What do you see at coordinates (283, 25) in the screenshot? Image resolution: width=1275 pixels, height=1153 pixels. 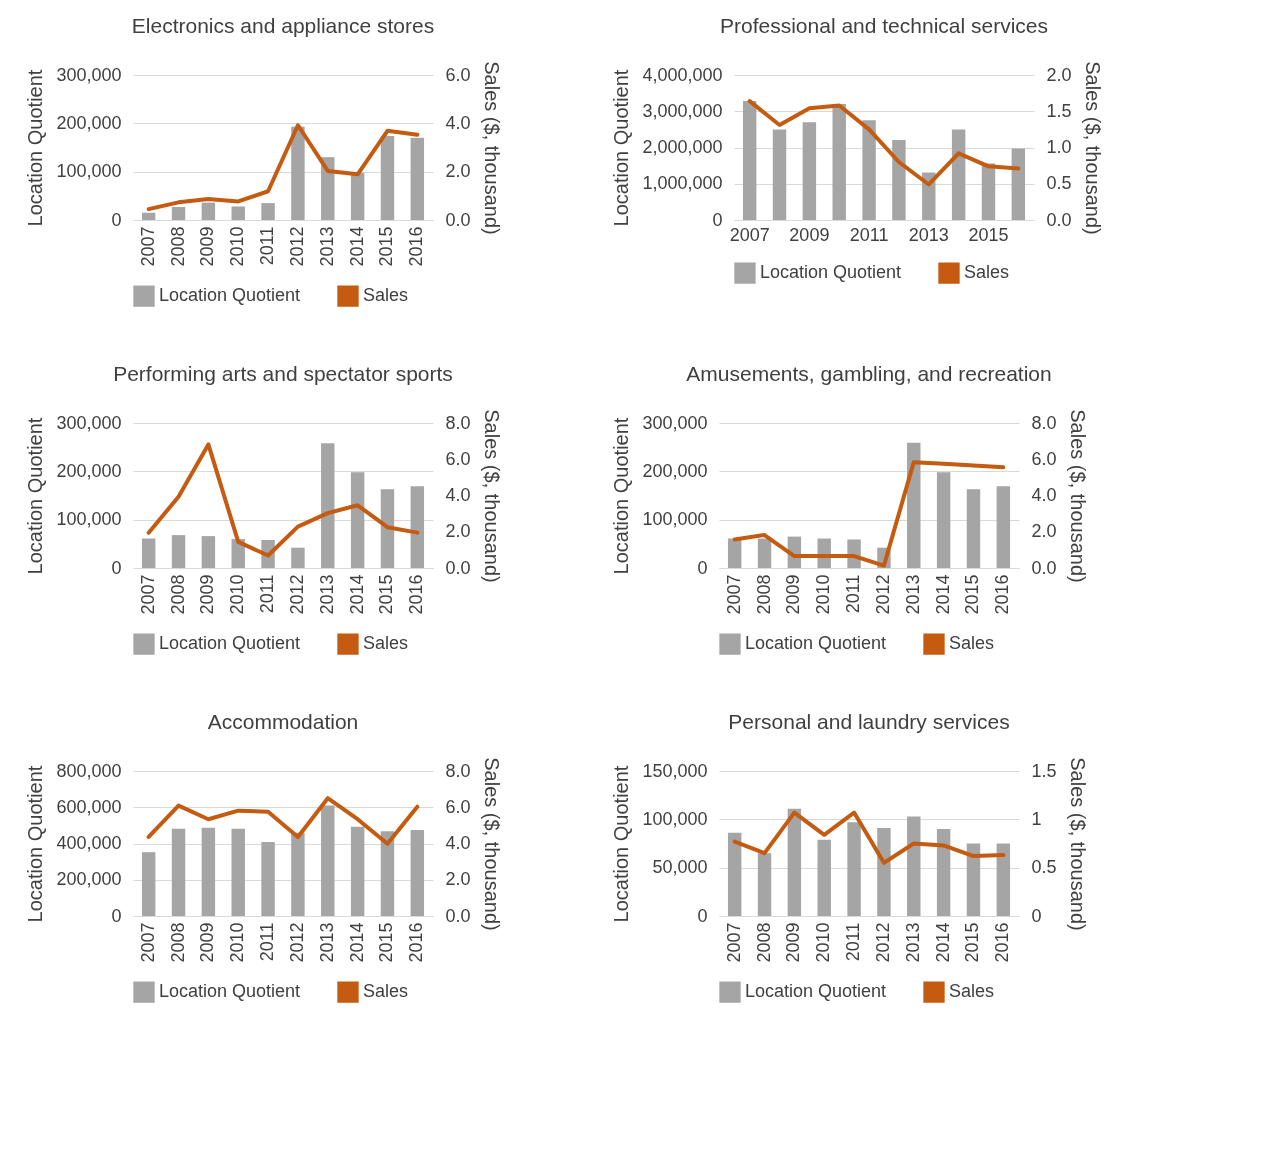 I see `chart-title: Electronics and appliance stores` at bounding box center [283, 25].